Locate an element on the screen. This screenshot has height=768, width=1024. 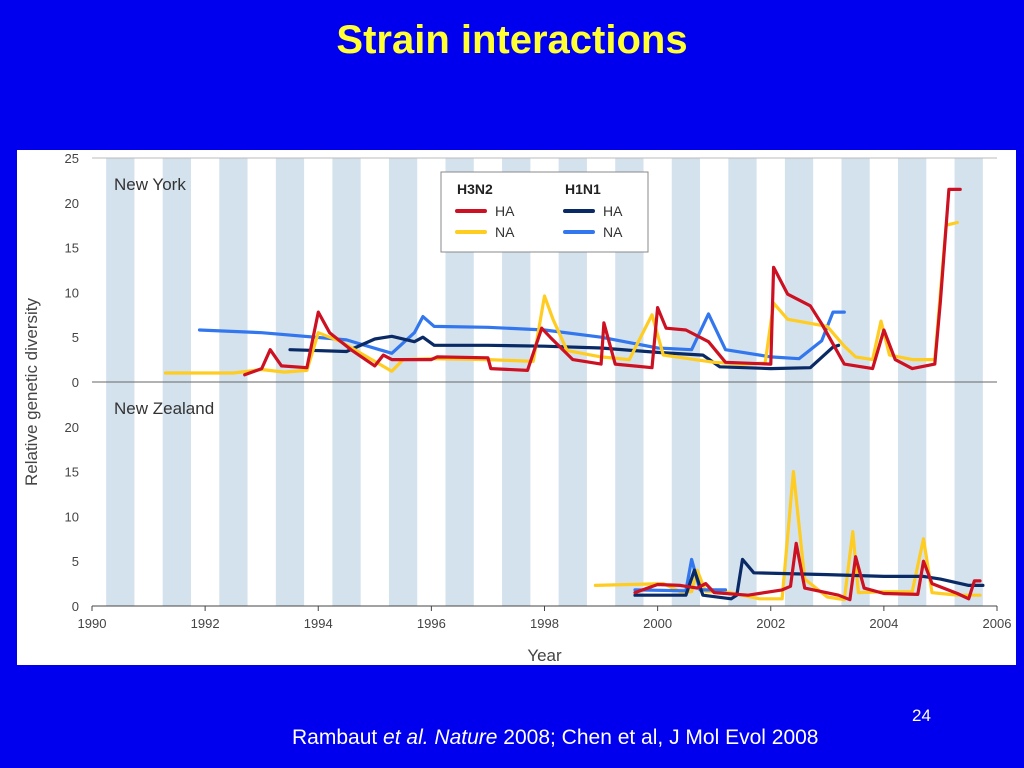
panel-name: New Zealand is located at coordinates (164, 408).